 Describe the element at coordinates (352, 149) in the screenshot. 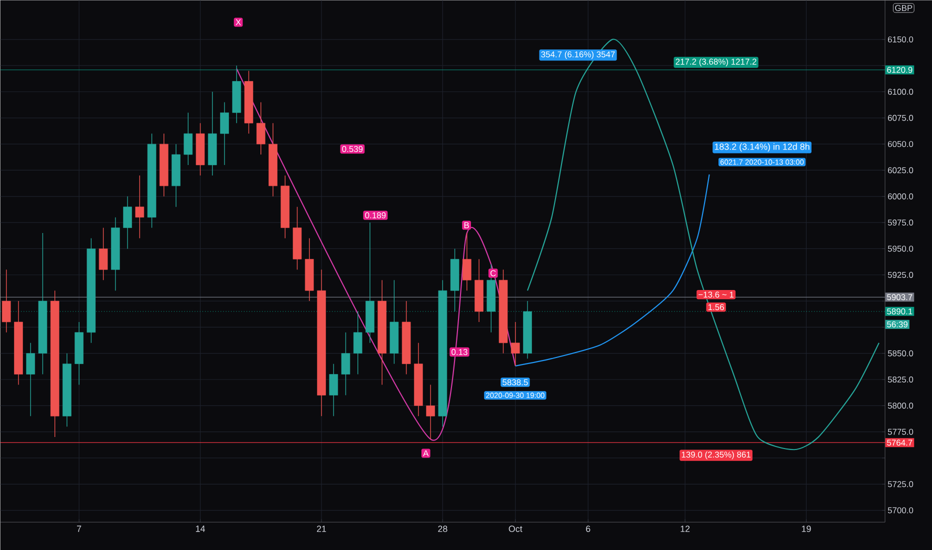

I see `annotation: 0.539` at that location.